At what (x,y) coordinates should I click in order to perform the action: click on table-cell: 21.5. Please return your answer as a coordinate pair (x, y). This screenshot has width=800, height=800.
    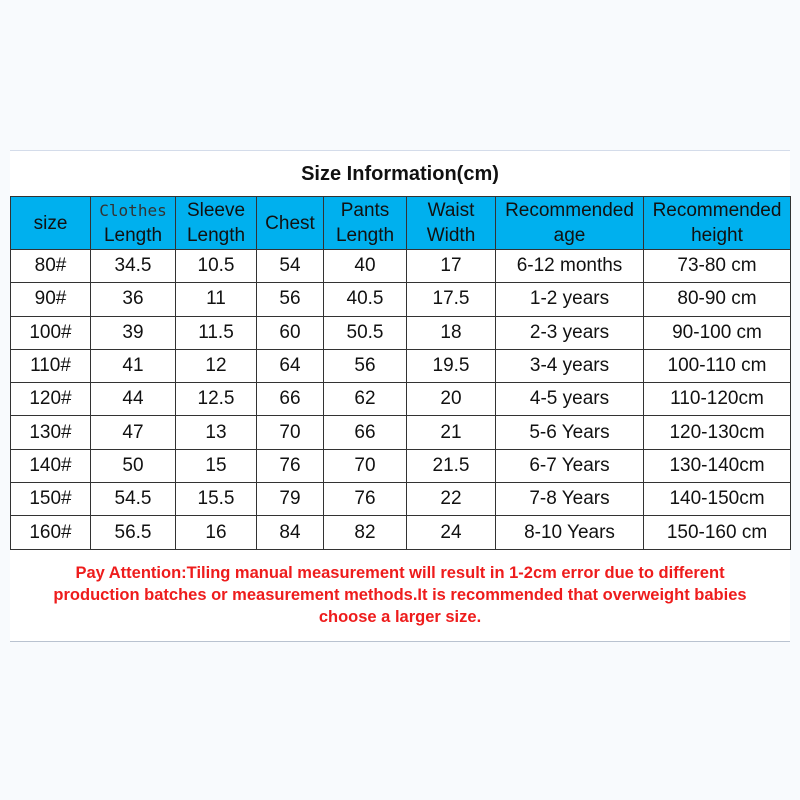
    Looking at the image, I should click on (451, 466).